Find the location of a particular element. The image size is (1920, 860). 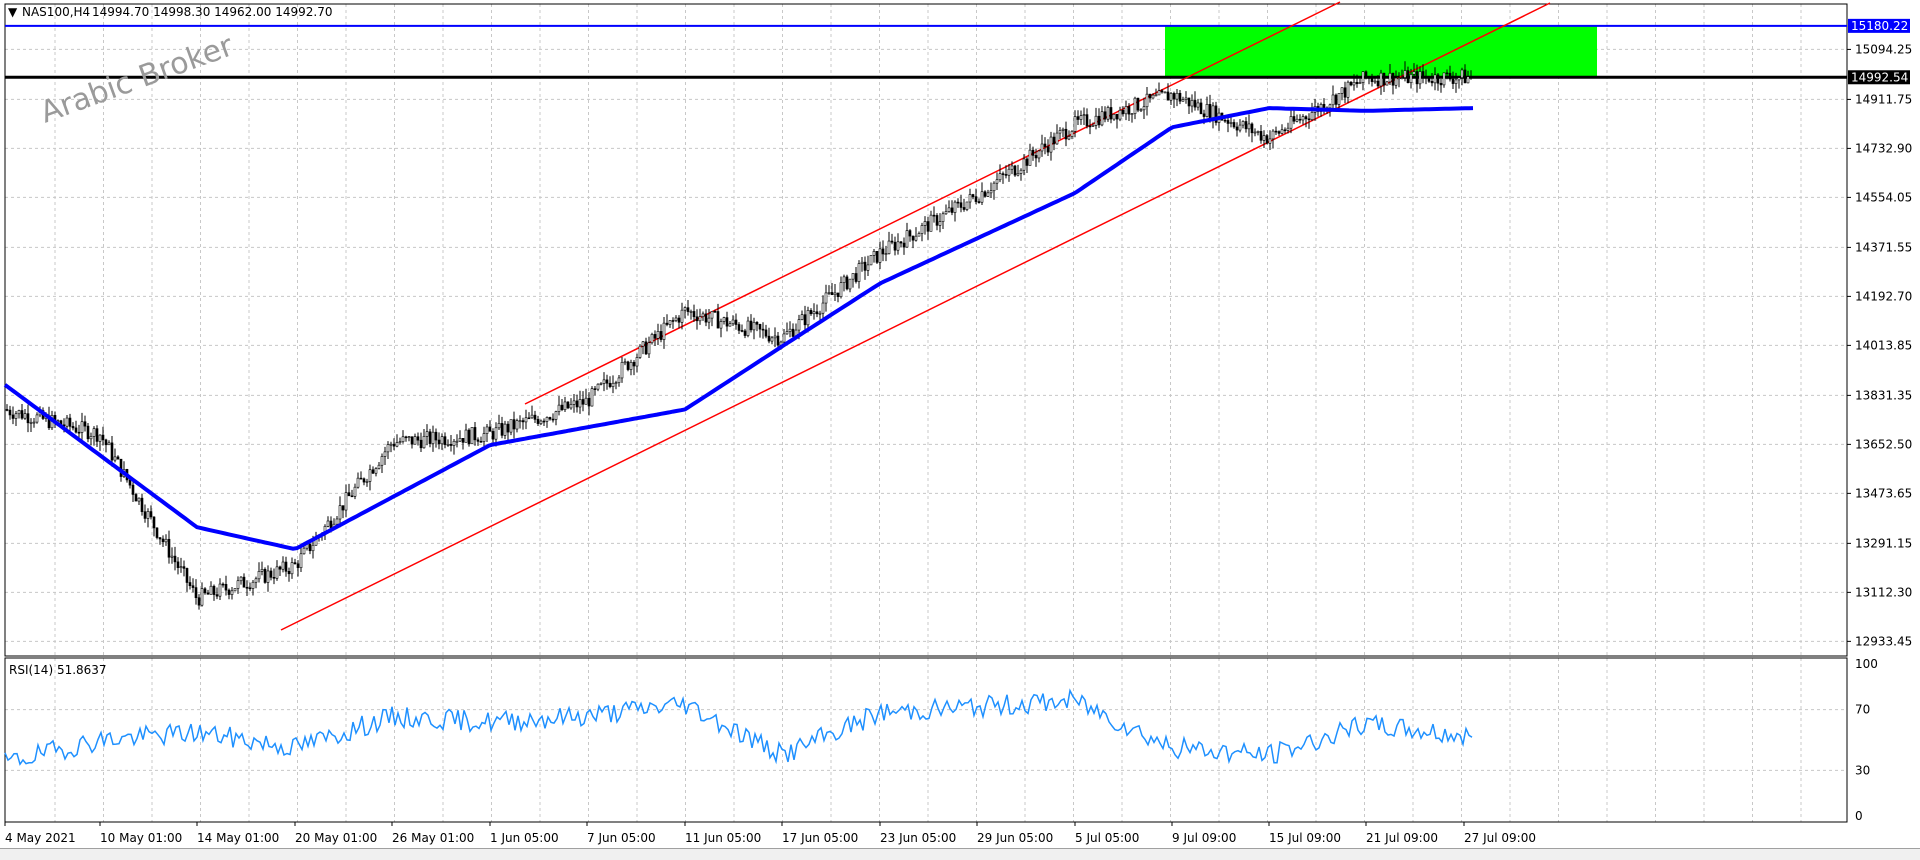

symbol-tab-bar is located at coordinates (960, 854).